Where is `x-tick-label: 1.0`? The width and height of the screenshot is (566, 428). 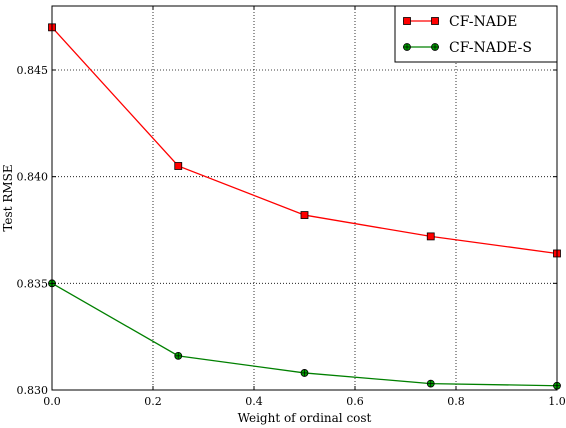 x-tick-label: 1.0 is located at coordinates (557, 401).